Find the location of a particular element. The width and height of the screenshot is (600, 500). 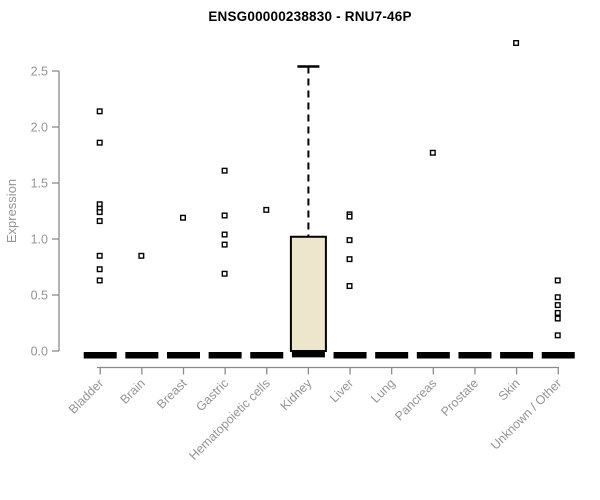

y-tick-label: 0.0 is located at coordinates (39, 352).